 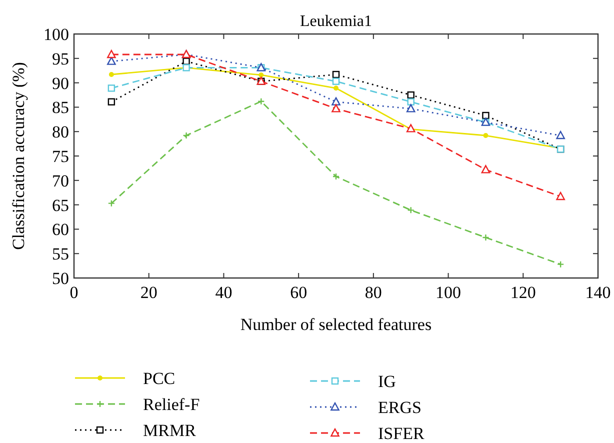 I want to click on x-axis-title: Number of selected features, so click(x=336, y=324).